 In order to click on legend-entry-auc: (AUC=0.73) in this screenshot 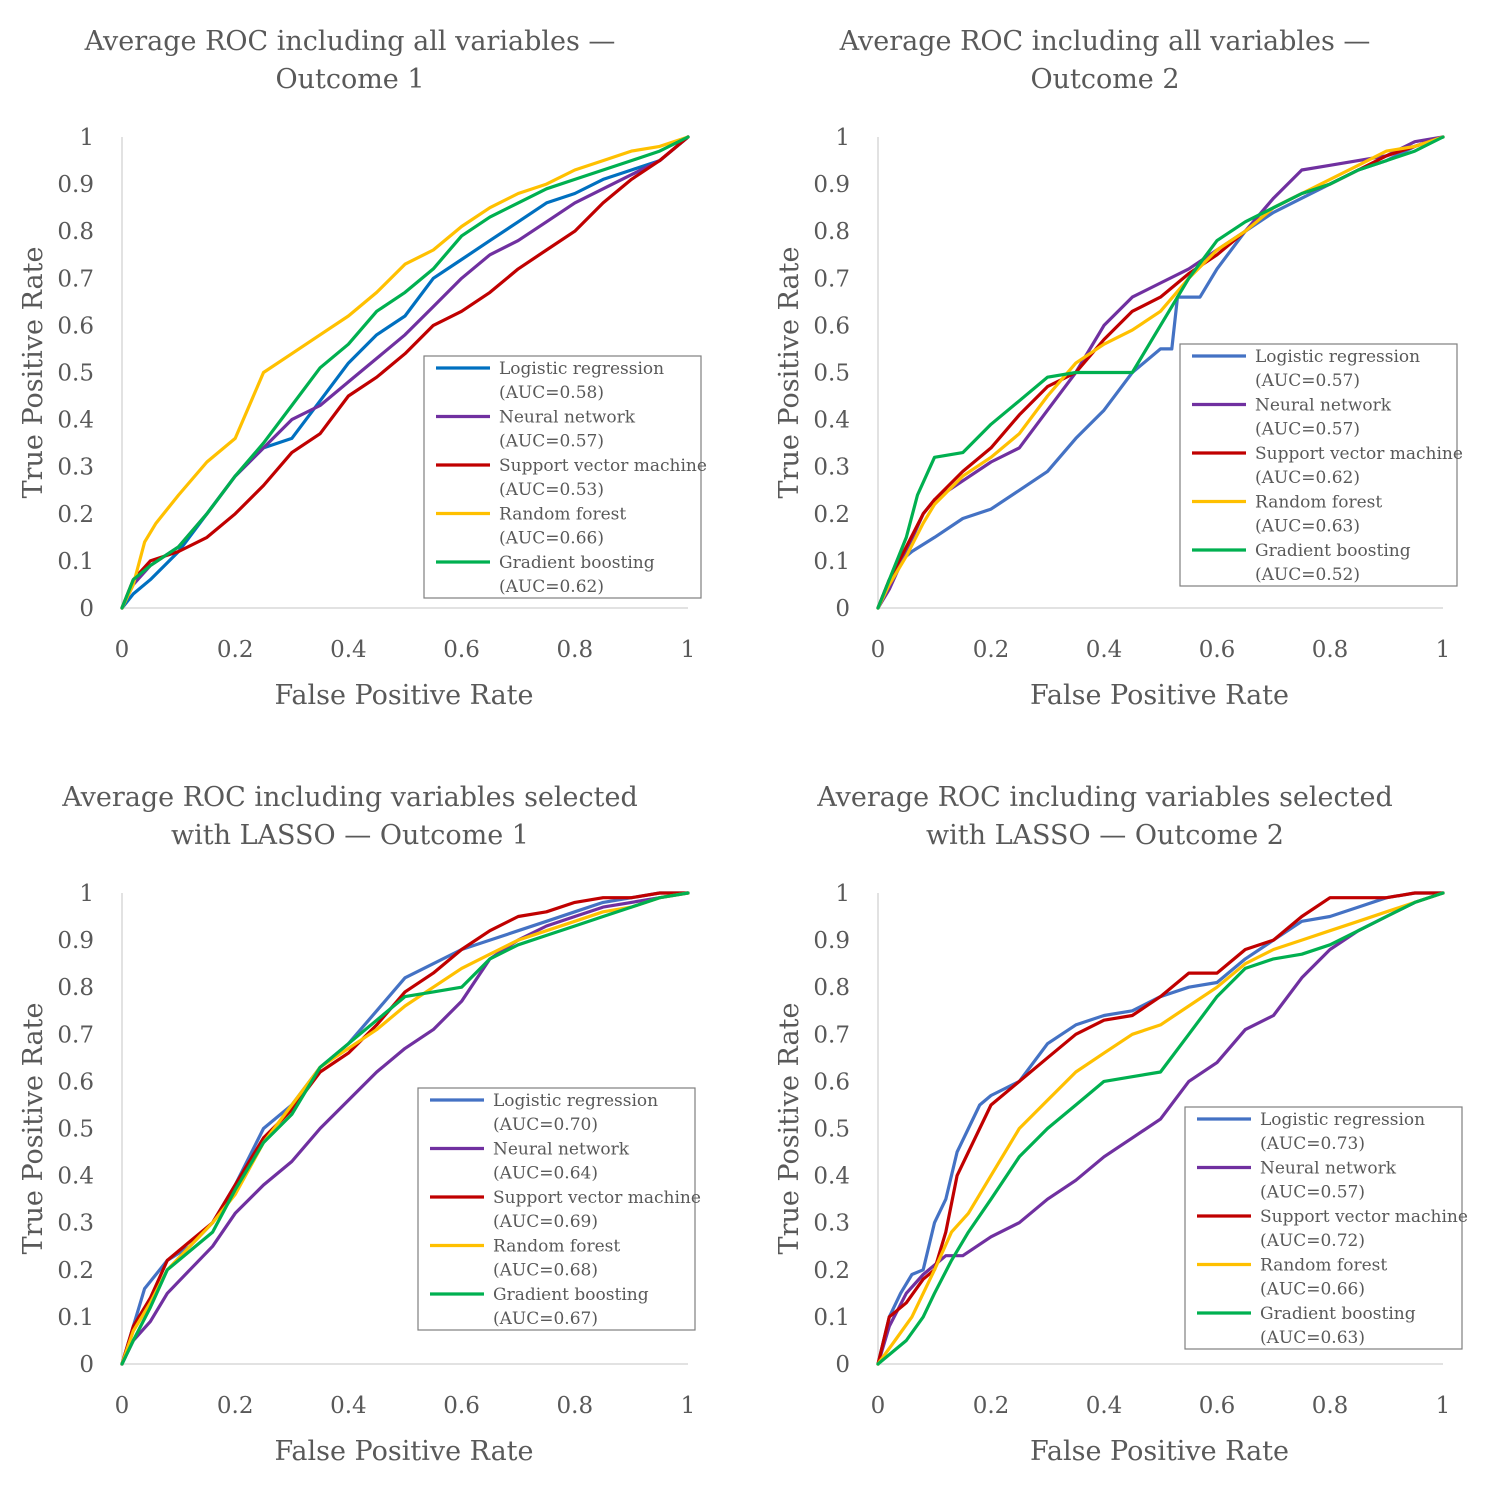, I will do `click(1312, 1144)`.